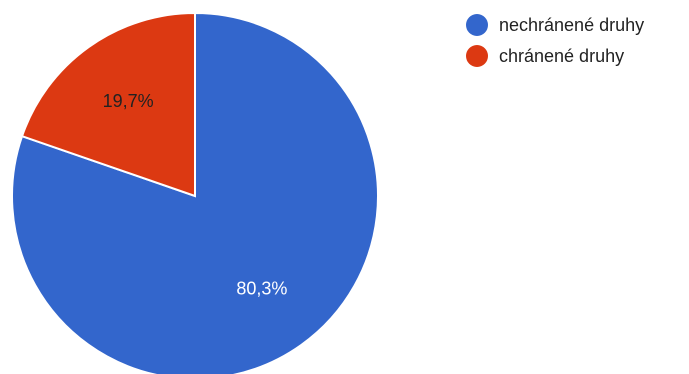 This screenshot has height=374, width=689. I want to click on legend-label-nechranene-druhy: nechránené druhy, so click(572, 24).